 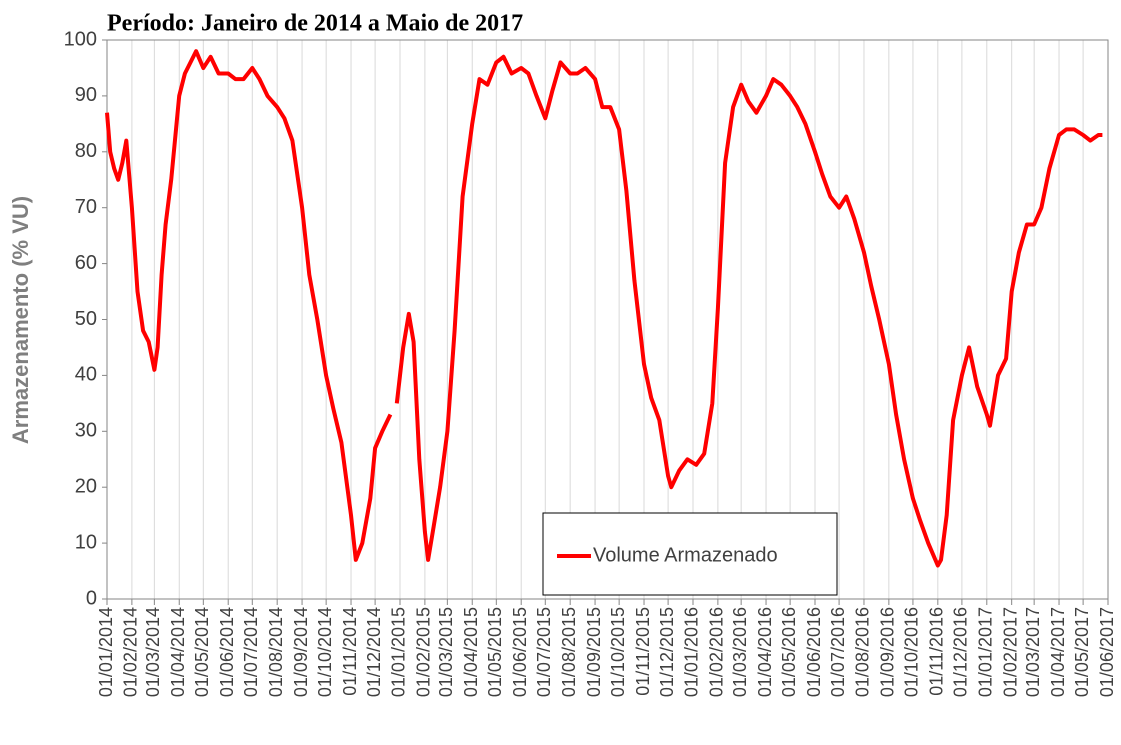 I want to click on x-tick-label: 01/11/2015, so click(x=643, y=651).